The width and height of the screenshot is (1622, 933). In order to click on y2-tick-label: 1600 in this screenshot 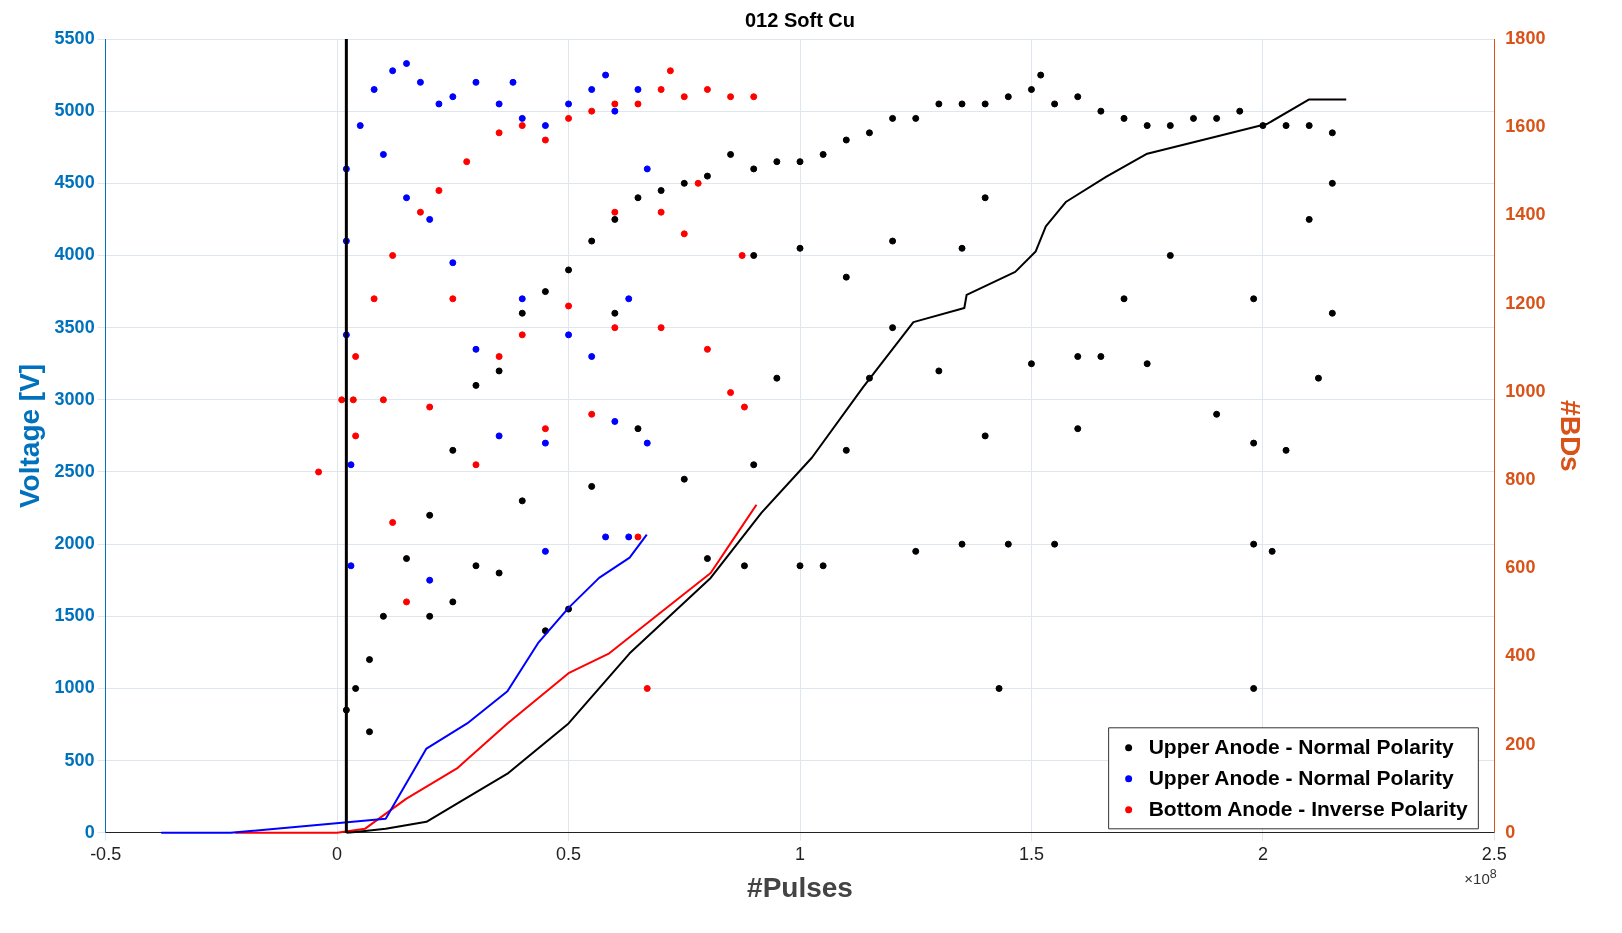, I will do `click(1525, 126)`.